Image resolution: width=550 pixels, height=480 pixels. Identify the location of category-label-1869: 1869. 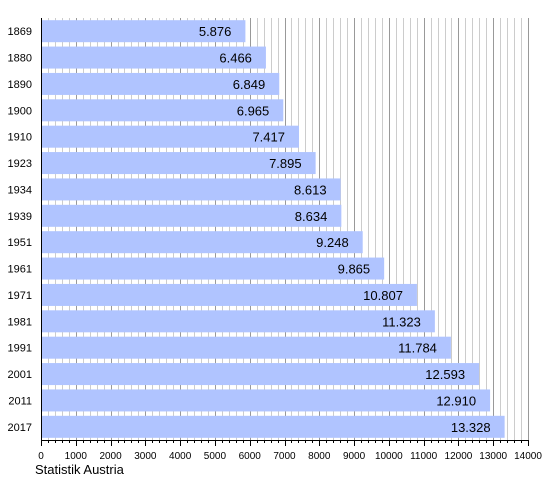
(20, 32).